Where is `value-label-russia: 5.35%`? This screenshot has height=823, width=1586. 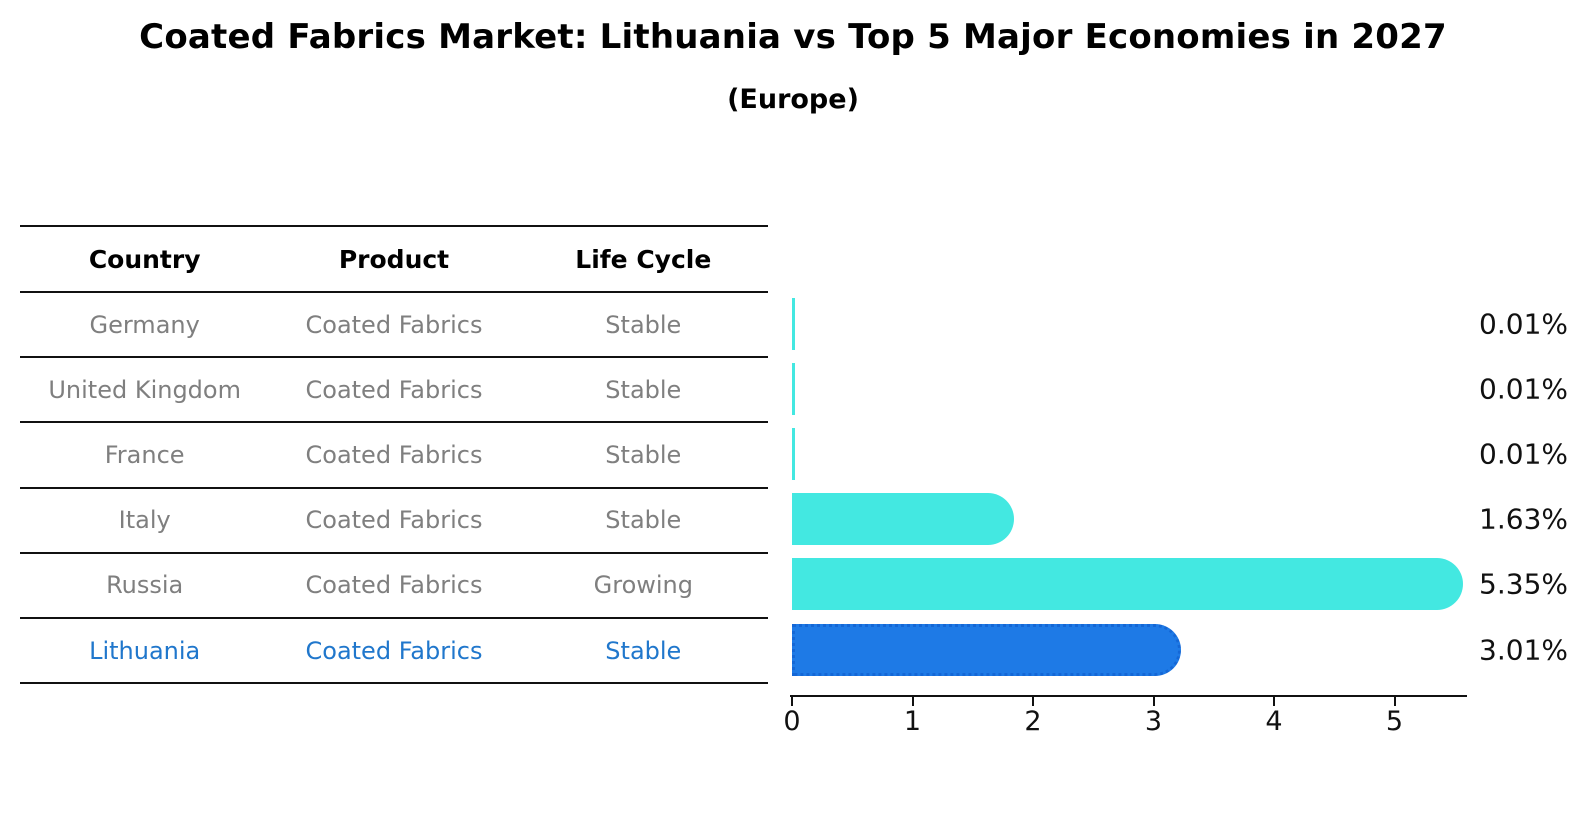 value-label-russia: 5.35% is located at coordinates (1523, 584).